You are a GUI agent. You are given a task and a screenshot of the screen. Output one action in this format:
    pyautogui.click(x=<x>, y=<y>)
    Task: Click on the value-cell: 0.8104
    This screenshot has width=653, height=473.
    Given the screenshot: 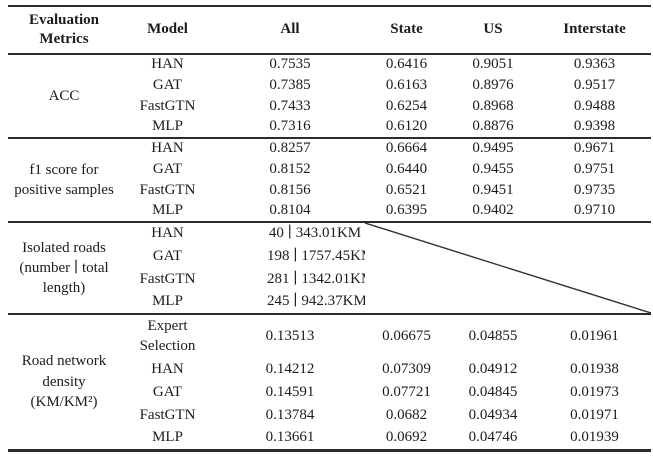 What is the action you would take?
    pyautogui.click(x=290, y=210)
    